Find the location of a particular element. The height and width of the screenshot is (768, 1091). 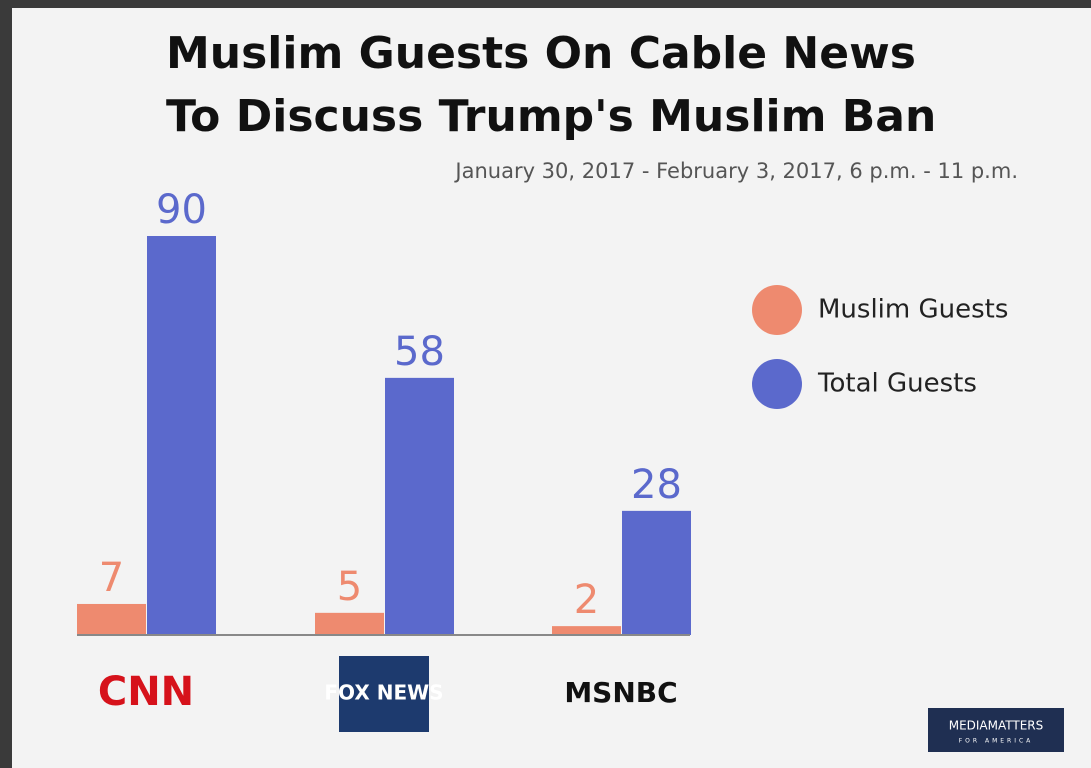

credit-logo is located at coordinates (996, 730).